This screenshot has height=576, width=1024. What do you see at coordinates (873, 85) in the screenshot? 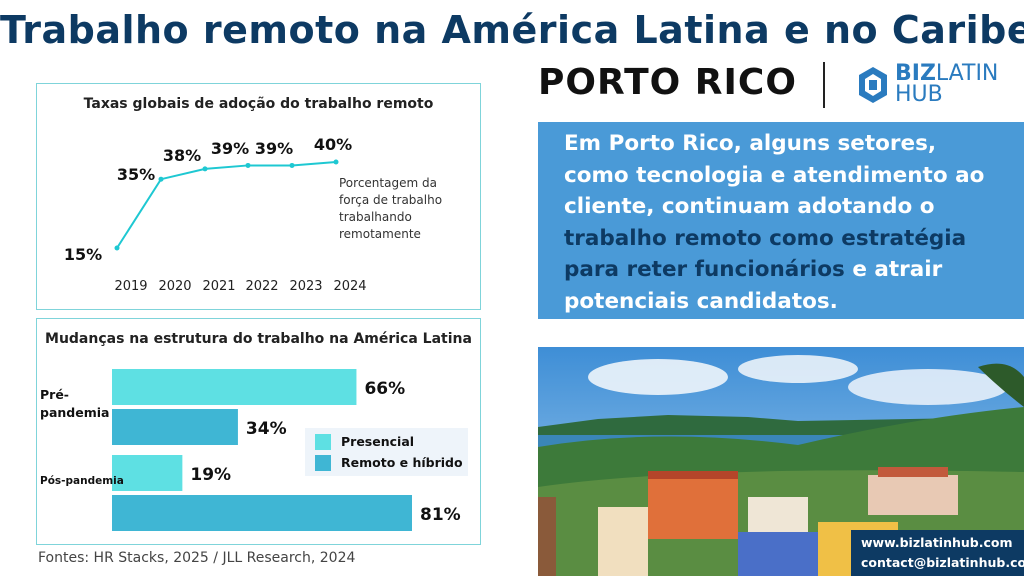
I see `logo-mark-icon` at bounding box center [873, 85].